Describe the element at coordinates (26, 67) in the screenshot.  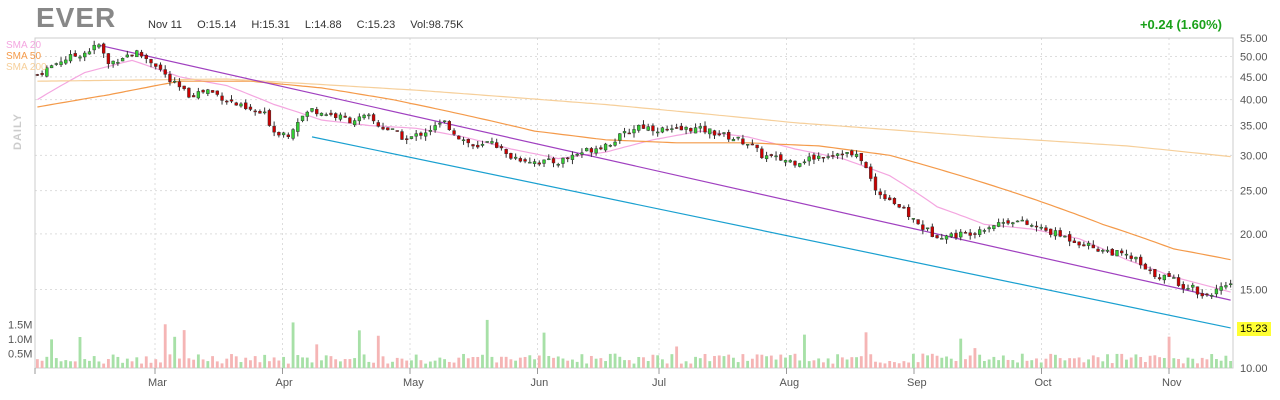
I see `legend-sma-200: SMA 200` at that location.